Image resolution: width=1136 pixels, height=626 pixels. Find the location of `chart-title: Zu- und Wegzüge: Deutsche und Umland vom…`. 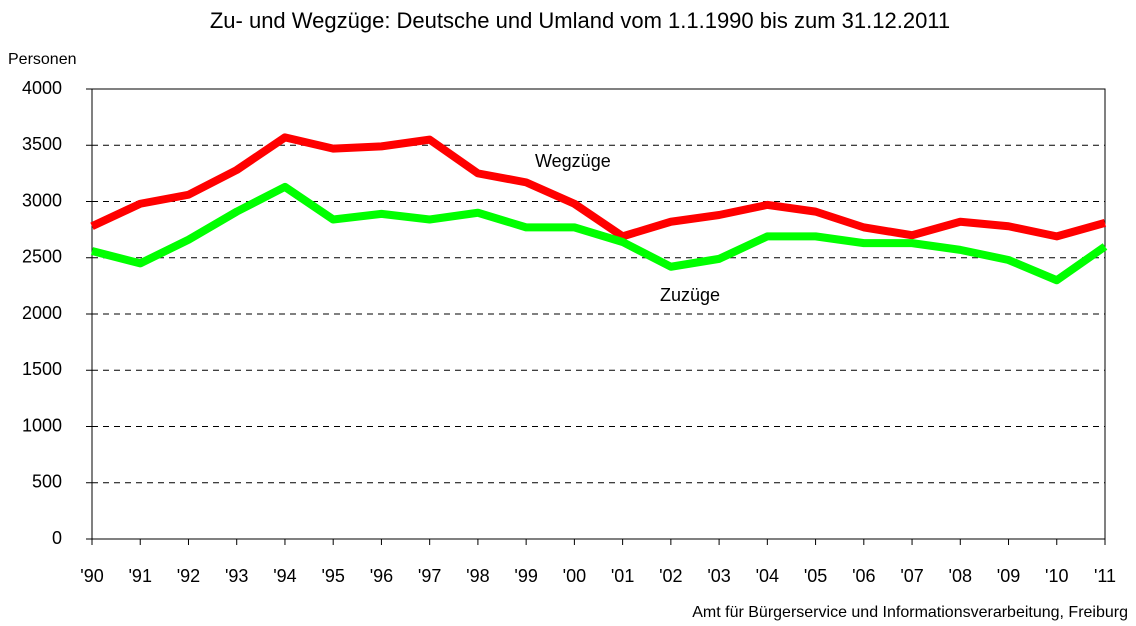

chart-title: Zu- und Wegzüge: Deutsche und Umland vom… is located at coordinates (580, 20).